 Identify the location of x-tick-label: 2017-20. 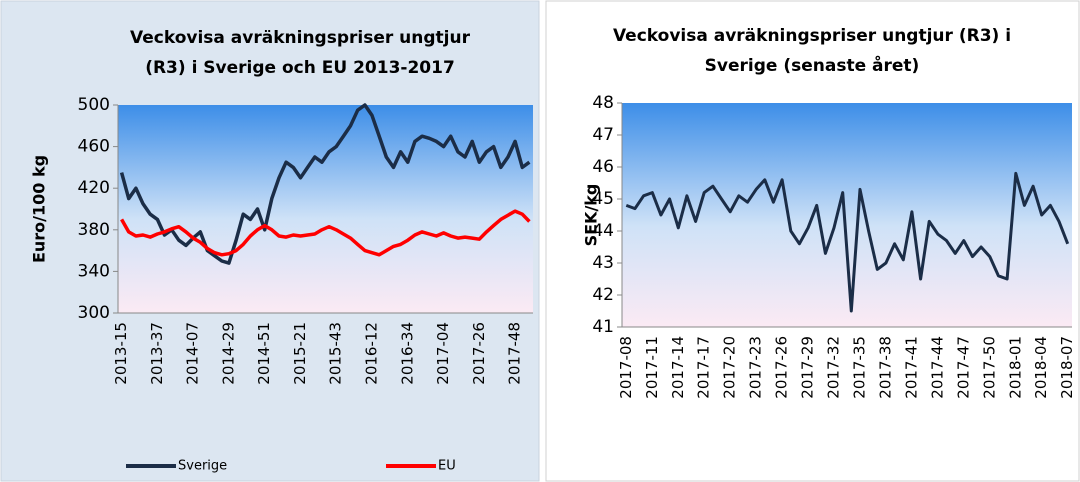
(730, 367).